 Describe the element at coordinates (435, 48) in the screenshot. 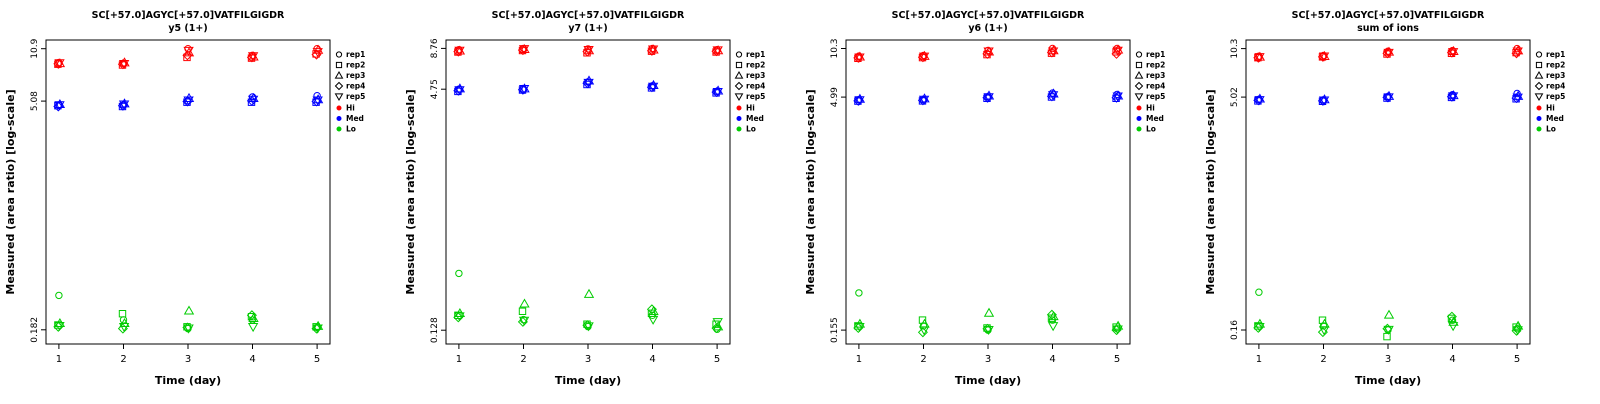

I see `svg-text: 8.76` at that location.